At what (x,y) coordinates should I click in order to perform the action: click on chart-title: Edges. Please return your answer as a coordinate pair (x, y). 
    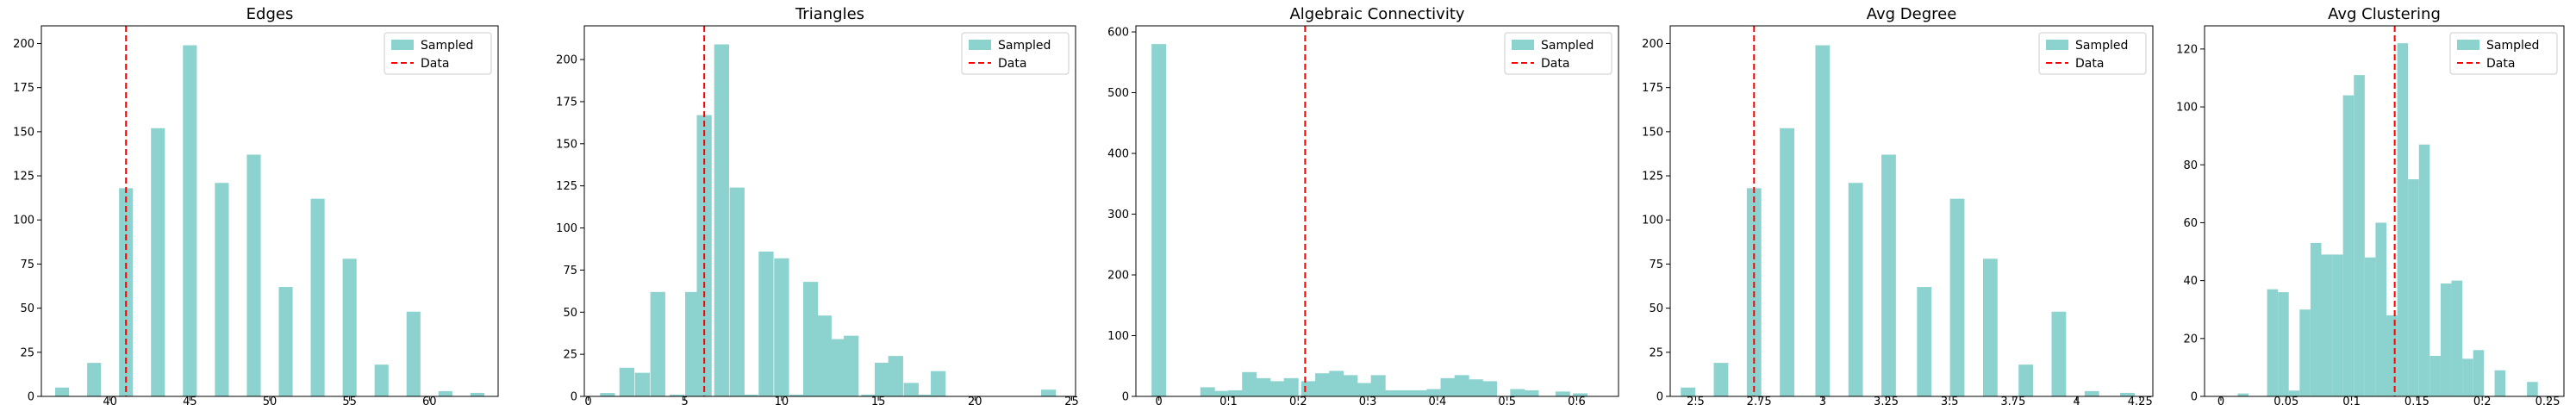
    Looking at the image, I should click on (270, 14).